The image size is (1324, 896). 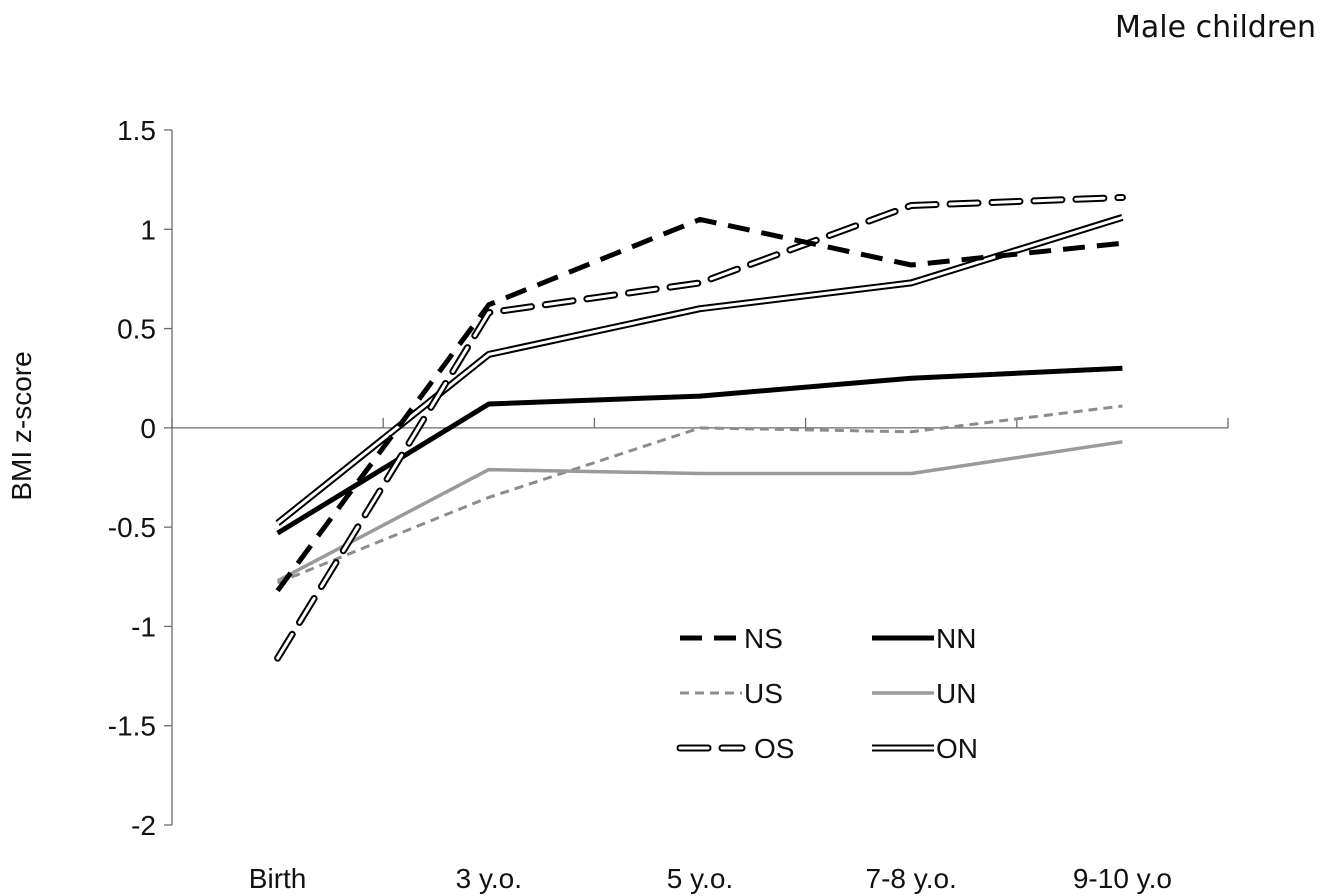 What do you see at coordinates (774, 748) in the screenshot?
I see `legend-label-os: OS` at bounding box center [774, 748].